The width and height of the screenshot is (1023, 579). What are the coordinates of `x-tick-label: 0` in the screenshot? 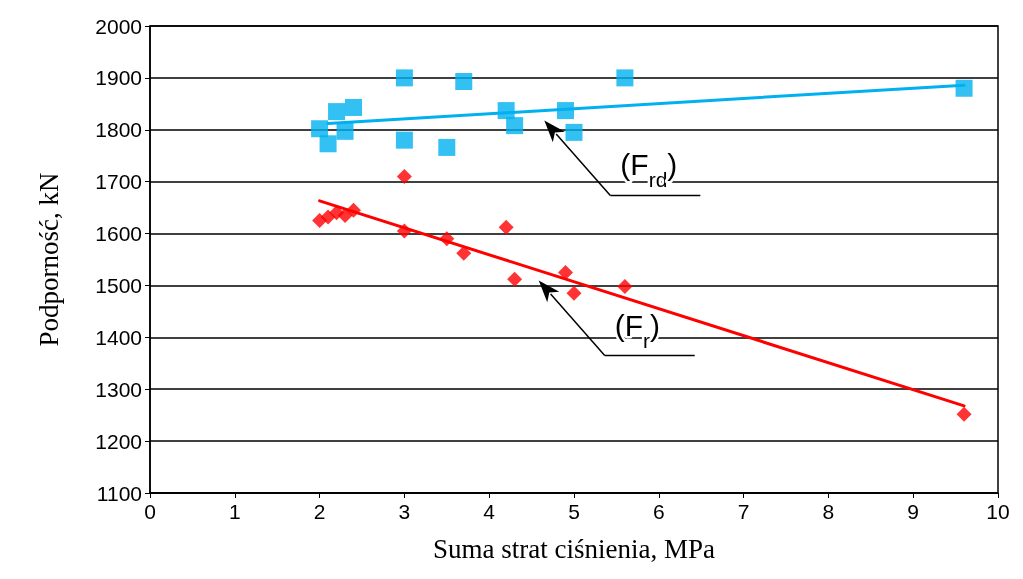 It's located at (150, 511).